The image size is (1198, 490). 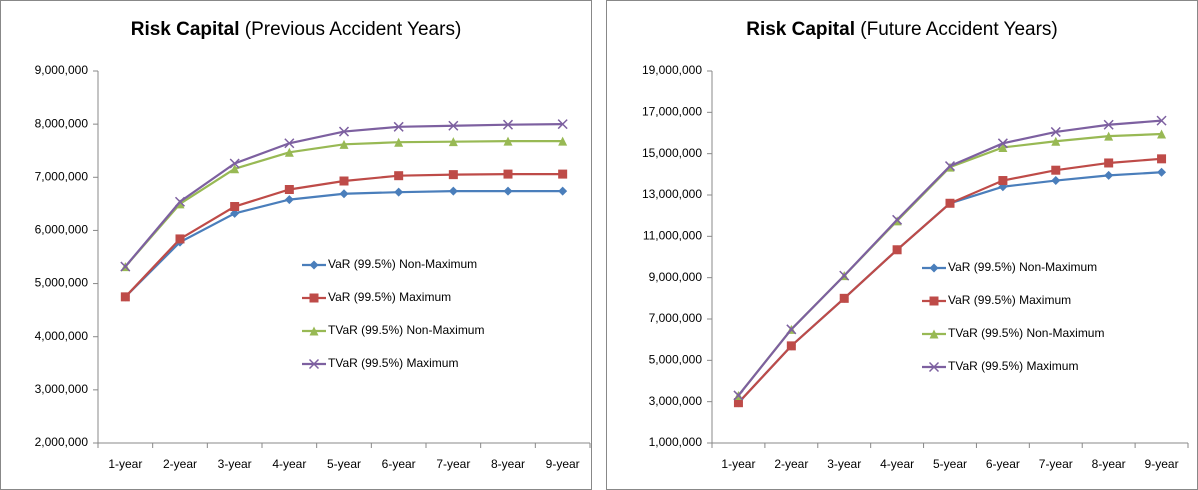 I want to click on y-tick-label: 8,000,000, so click(x=62, y=123).